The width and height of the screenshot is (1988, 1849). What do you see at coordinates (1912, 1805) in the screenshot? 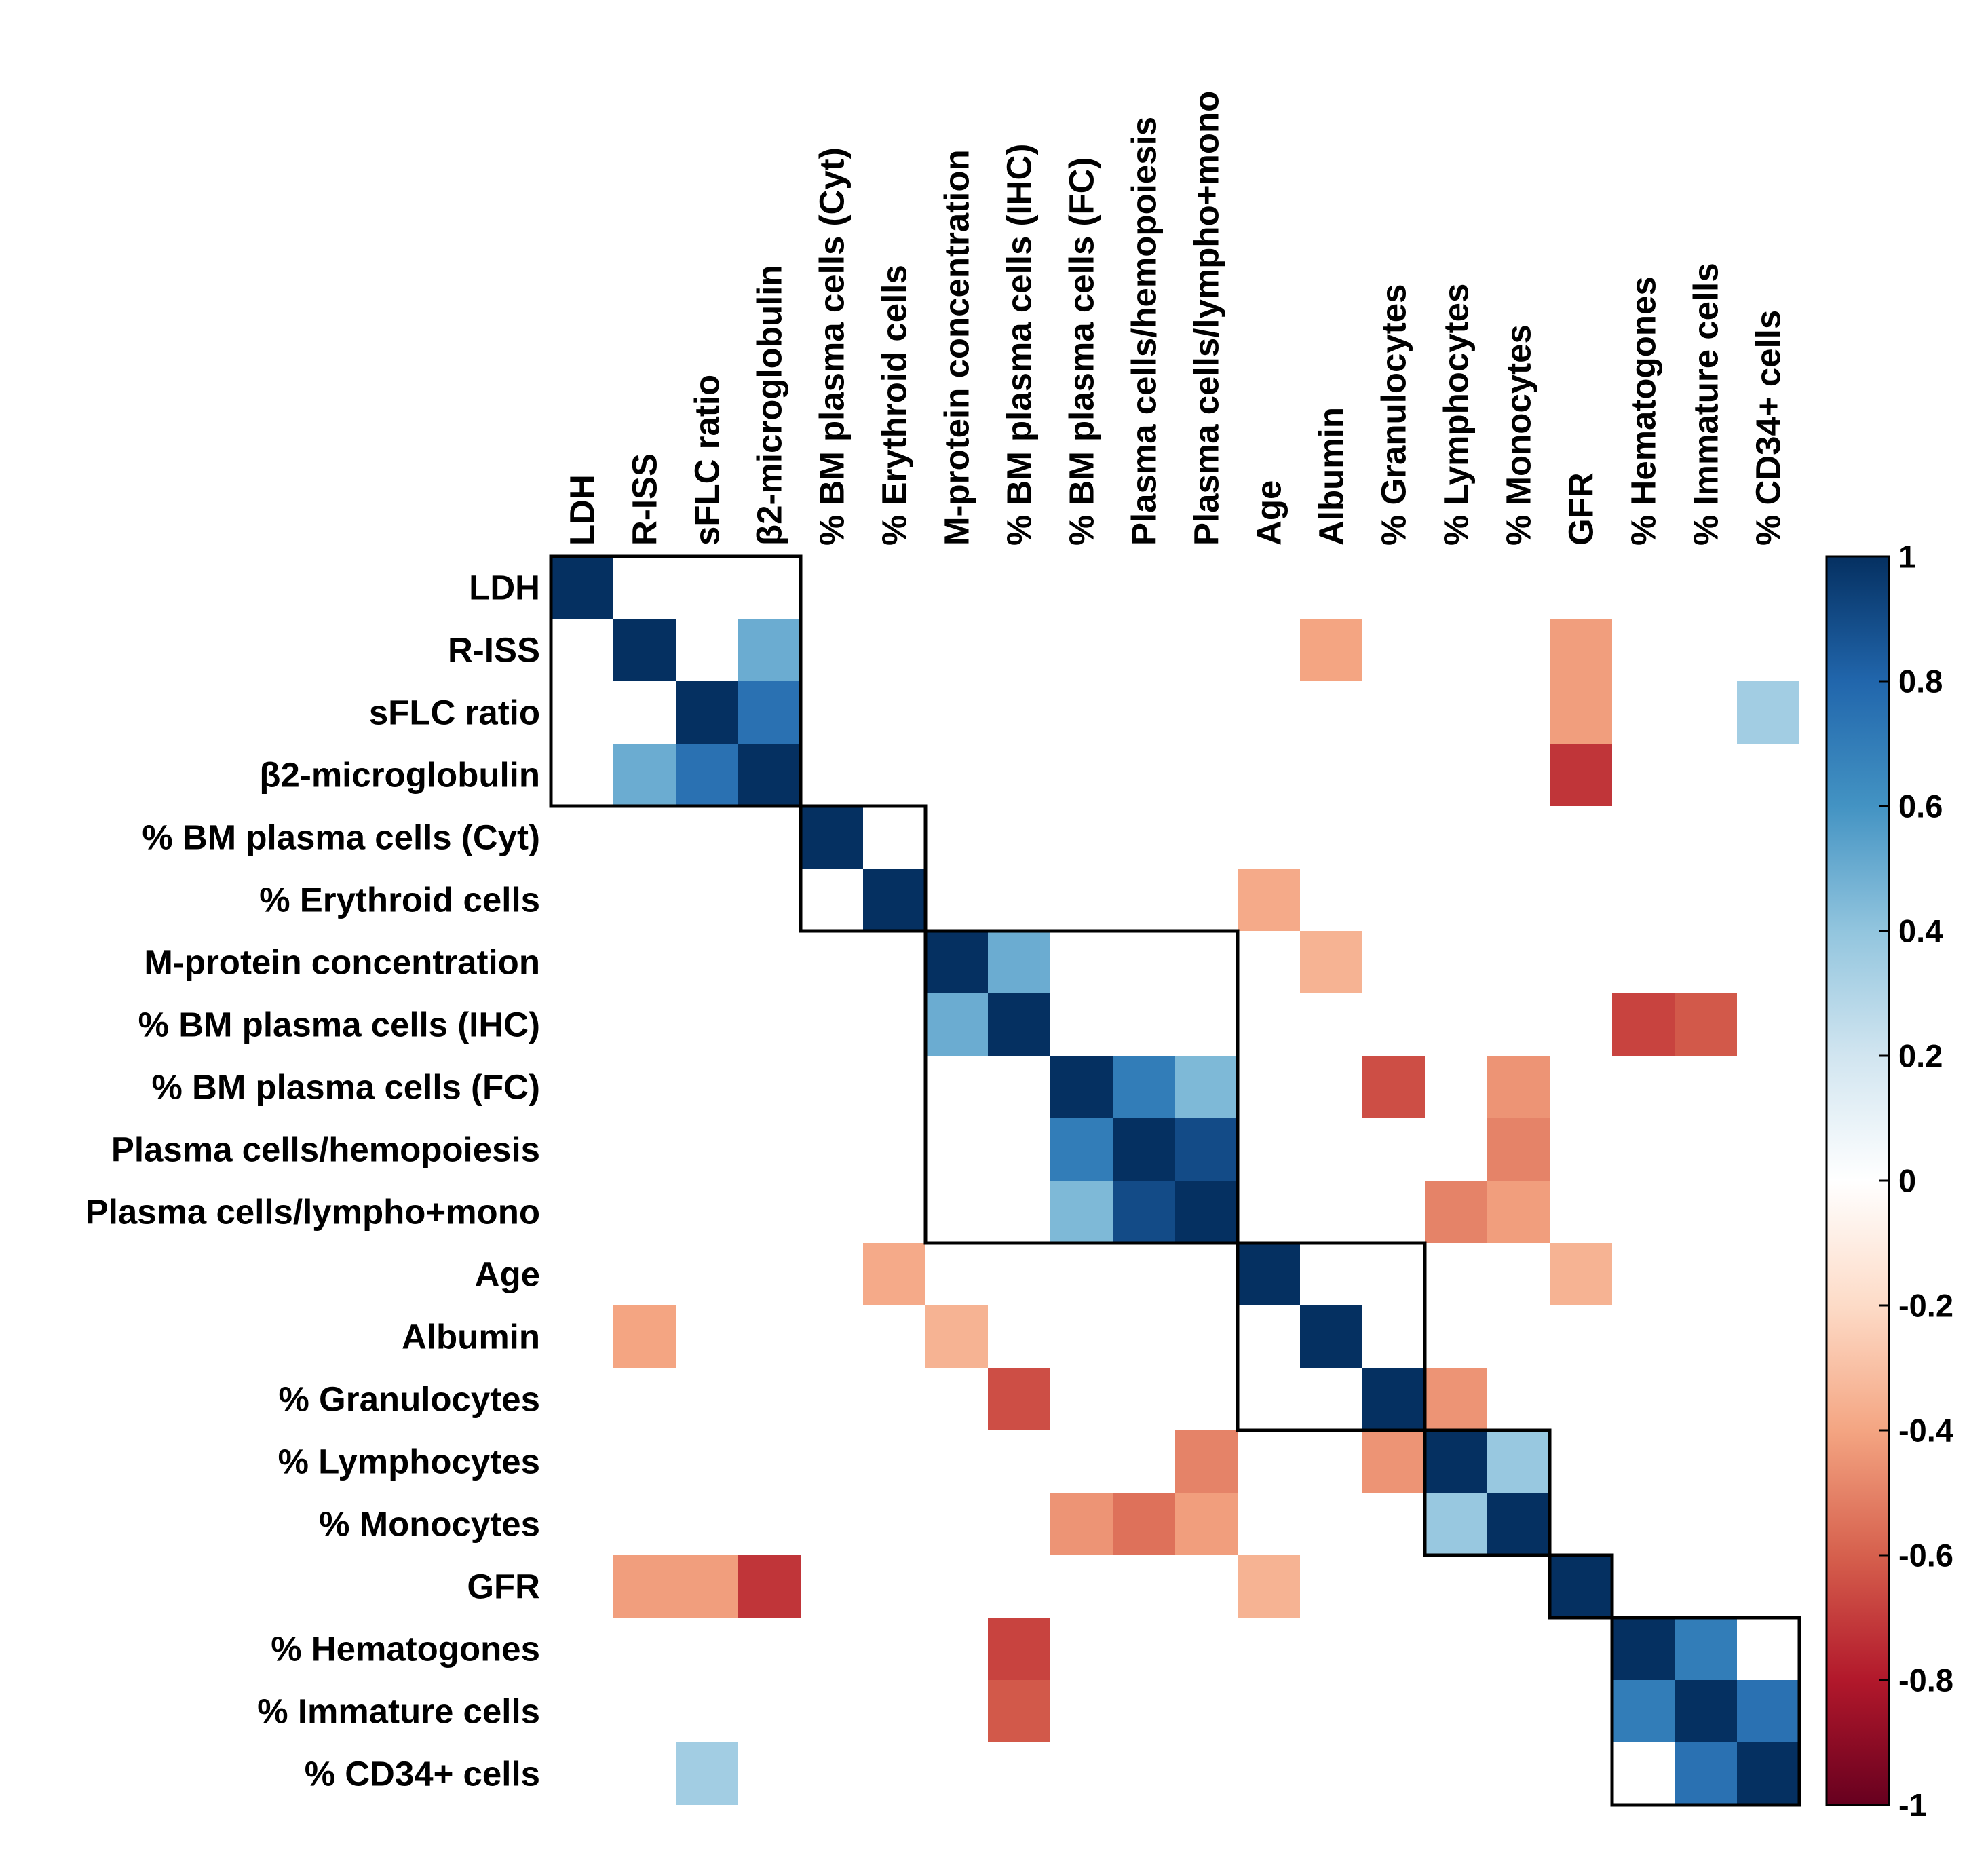
I see `color-bar-tick-label: -1` at bounding box center [1912, 1805].